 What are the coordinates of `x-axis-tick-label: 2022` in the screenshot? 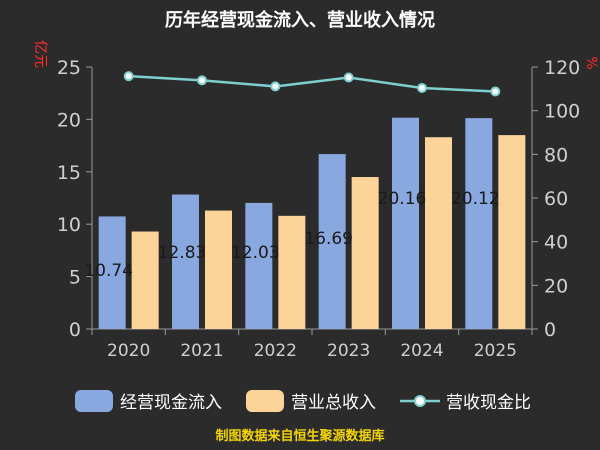 It's located at (275, 351).